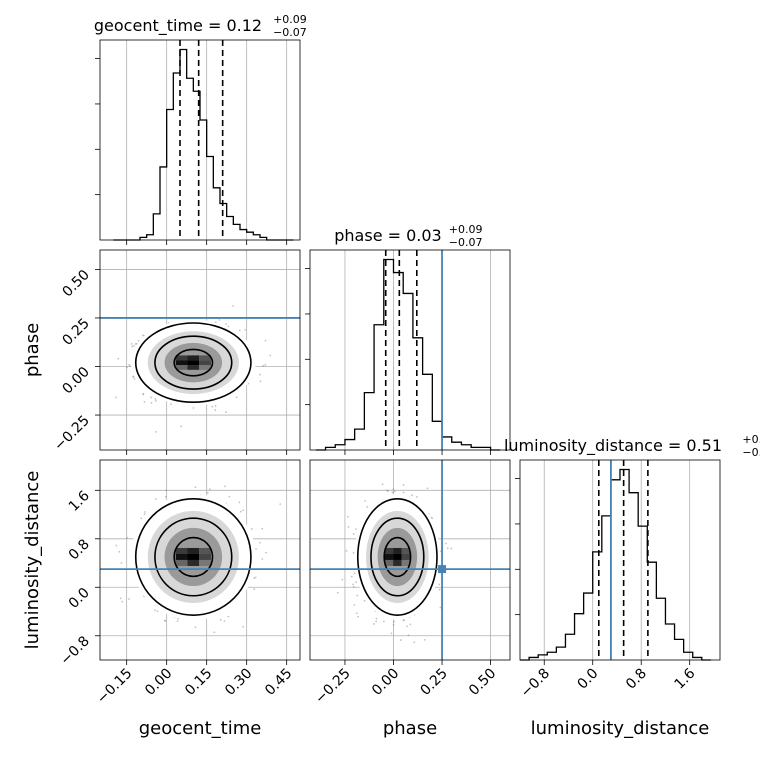 The image size is (760, 760). Describe the element at coordinates (408, 354) in the screenshot. I see `histogram-step` at that location.